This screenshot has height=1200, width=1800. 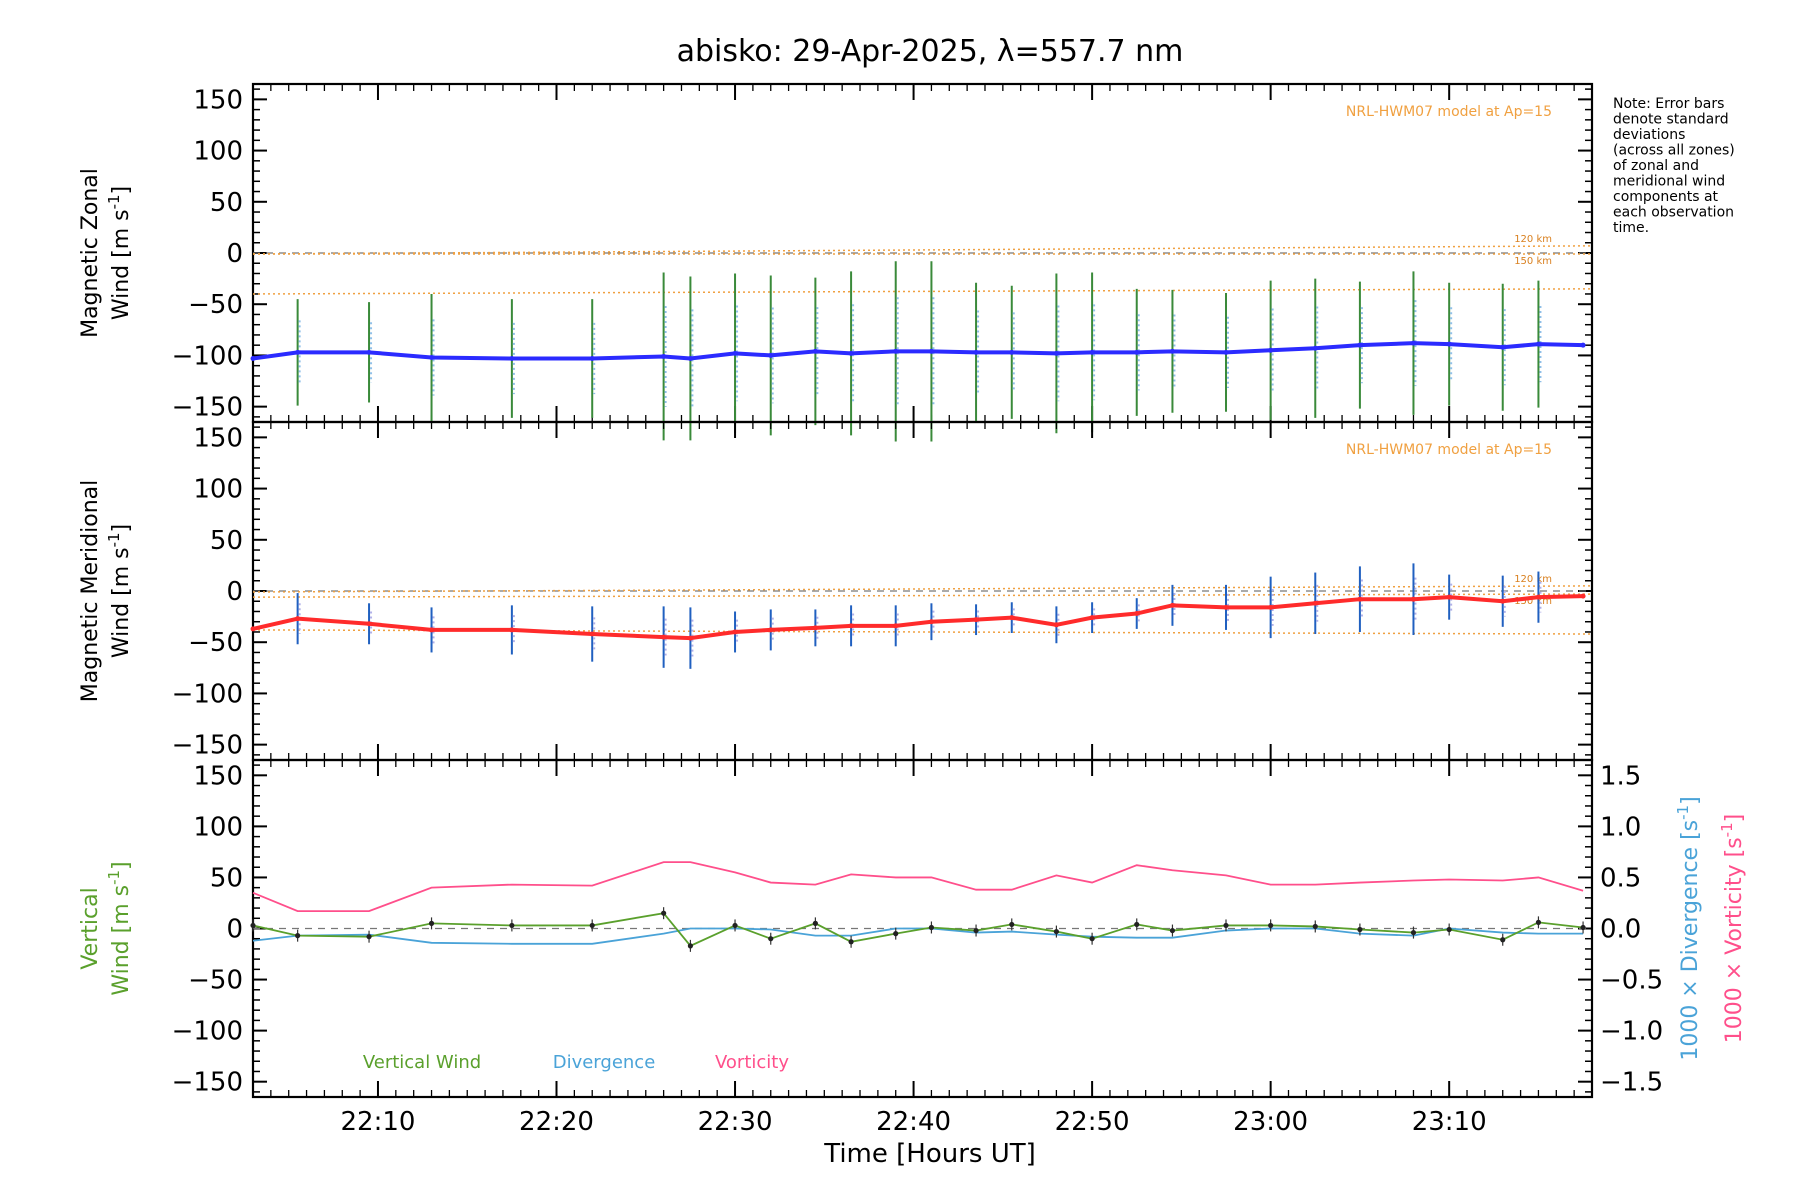 I want to click on y-axis-label-line1: Magnetic Meridional, so click(x=90, y=591).